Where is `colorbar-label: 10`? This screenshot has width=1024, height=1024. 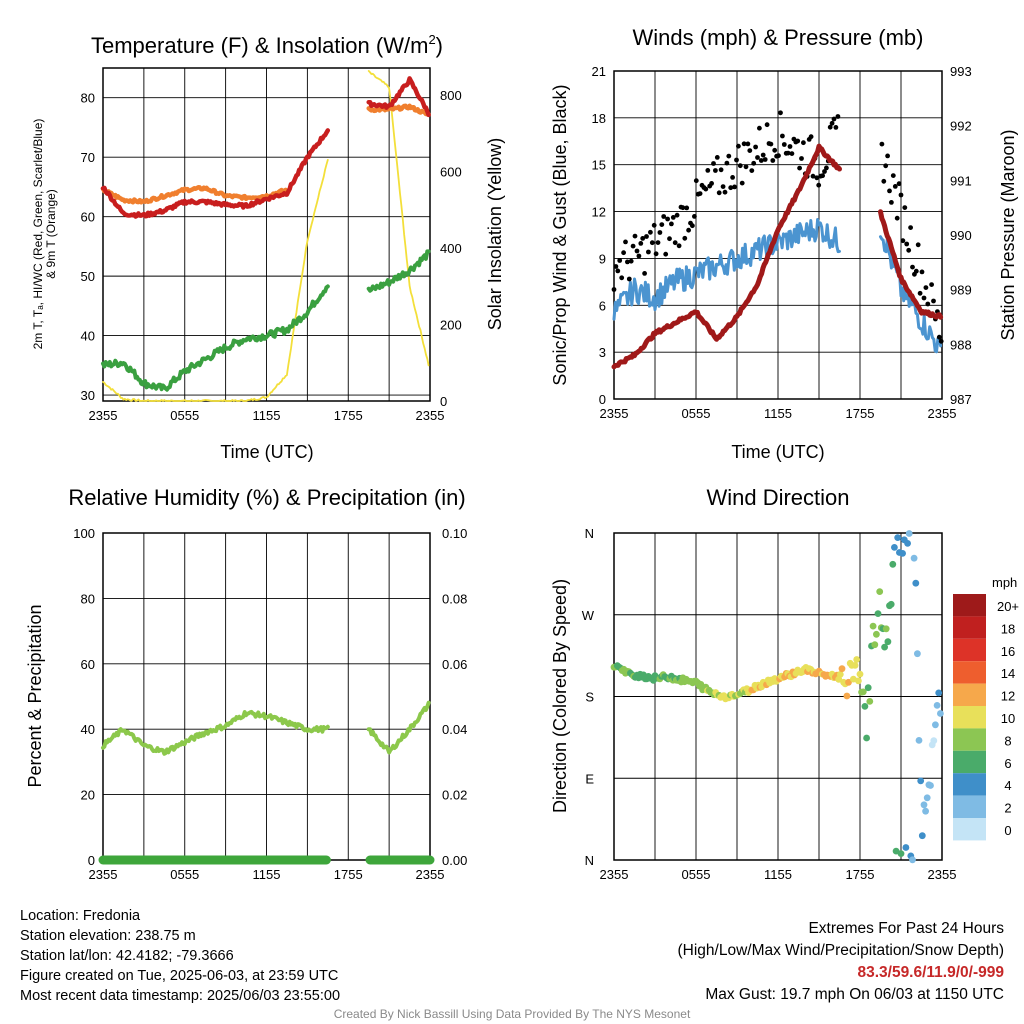 colorbar-label: 10 is located at coordinates (1008, 718).